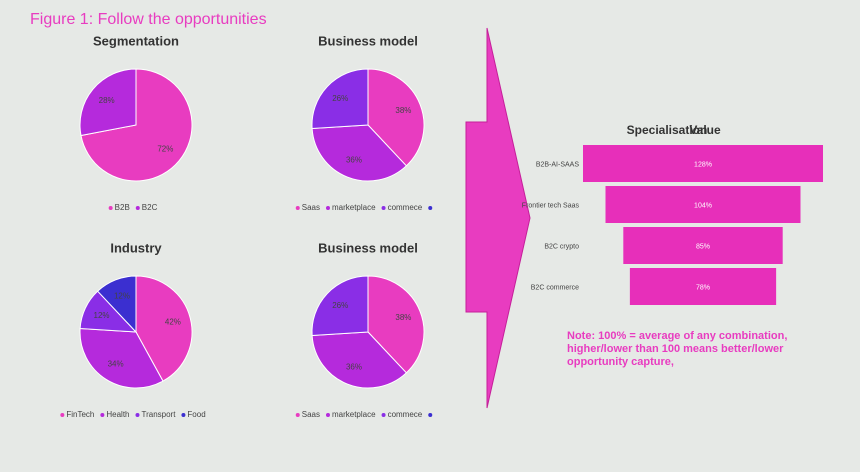 The width and height of the screenshot is (860, 472). What do you see at coordinates (116, 363) in the screenshot?
I see `value-label: 34%` at bounding box center [116, 363].